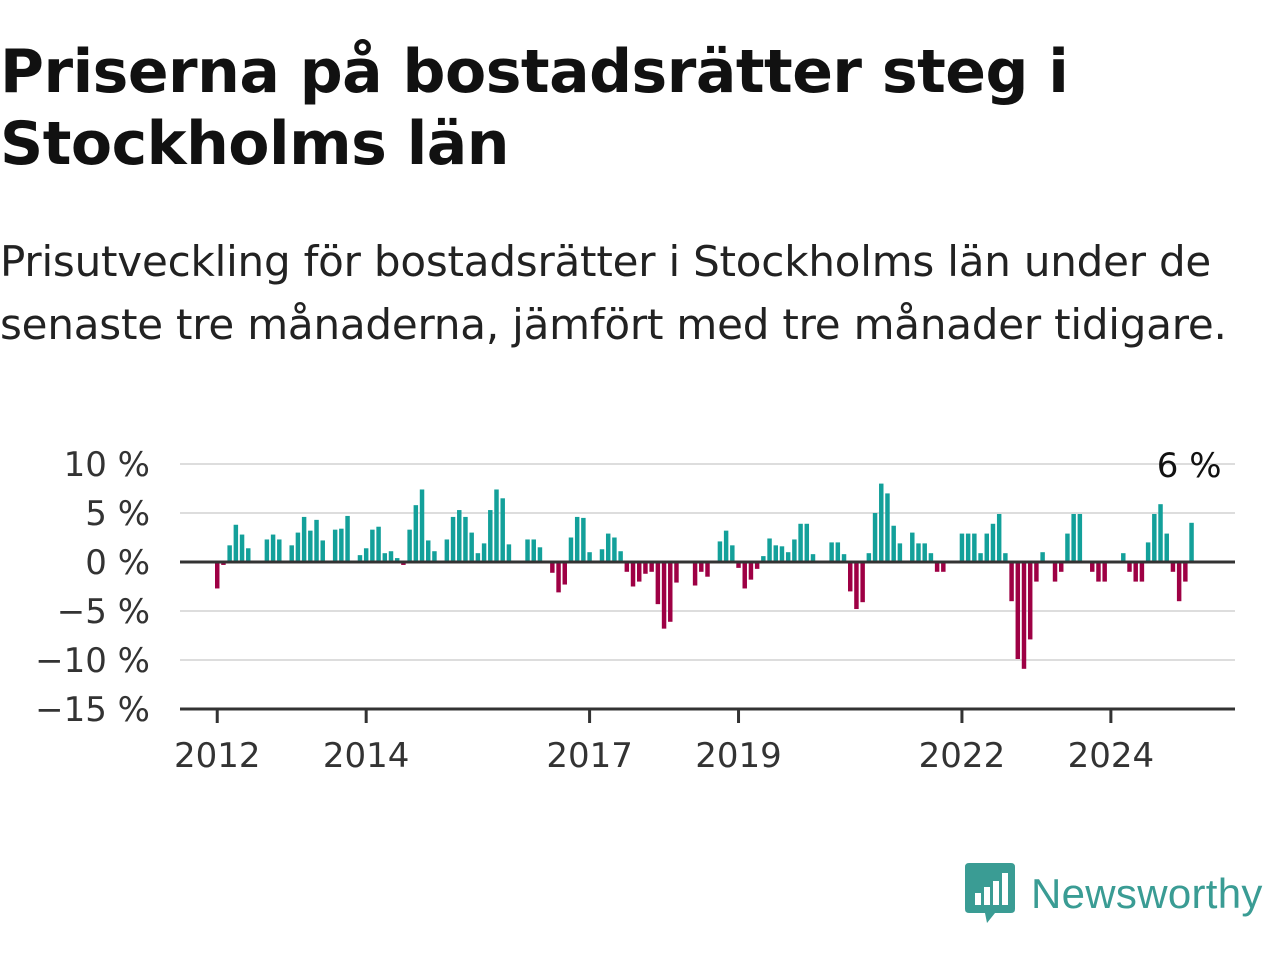 The height and width of the screenshot is (960, 1280). I want to click on y-tick-label: −5 %, so click(103, 612).